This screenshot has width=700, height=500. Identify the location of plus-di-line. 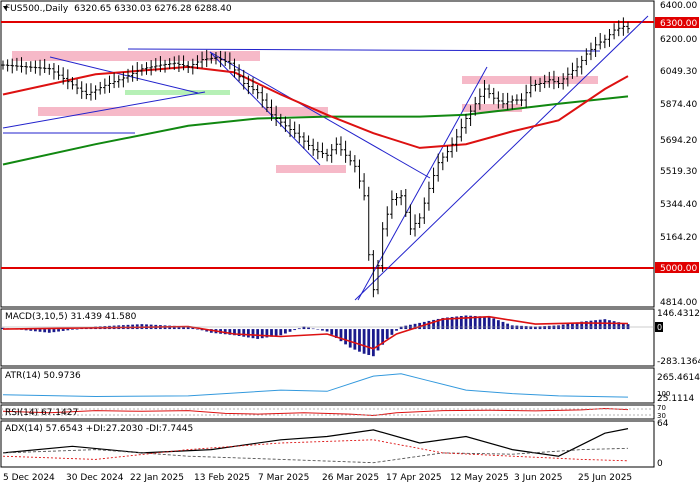
(315, 455).